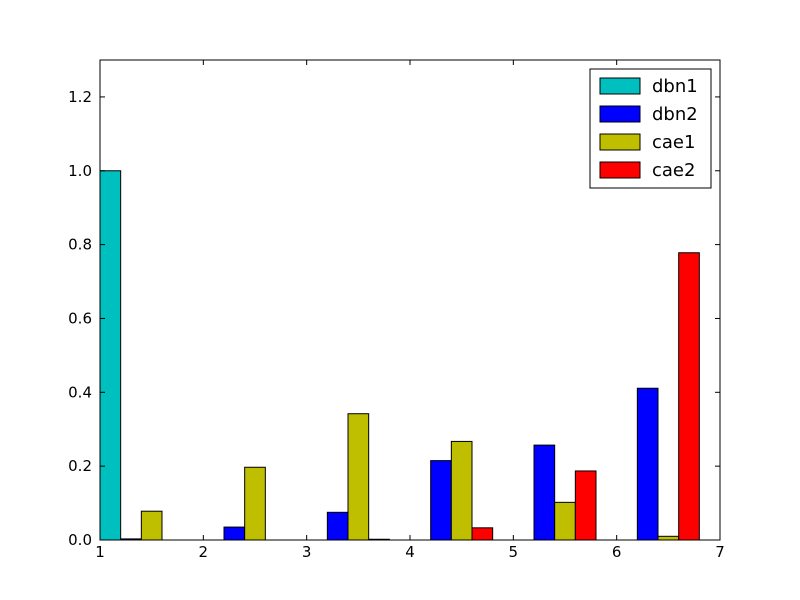 The width and height of the screenshot is (800, 600). What do you see at coordinates (80, 97) in the screenshot?
I see `y-tick-label: 1.2` at bounding box center [80, 97].